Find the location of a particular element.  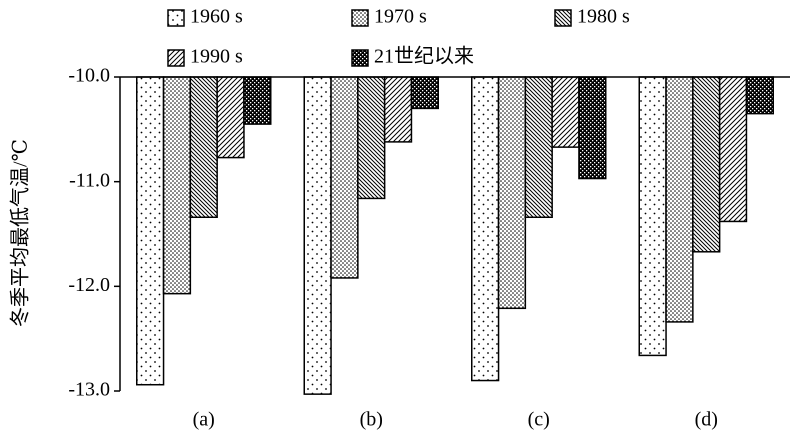

y-tick-label: -11.0 is located at coordinates (89, 180).